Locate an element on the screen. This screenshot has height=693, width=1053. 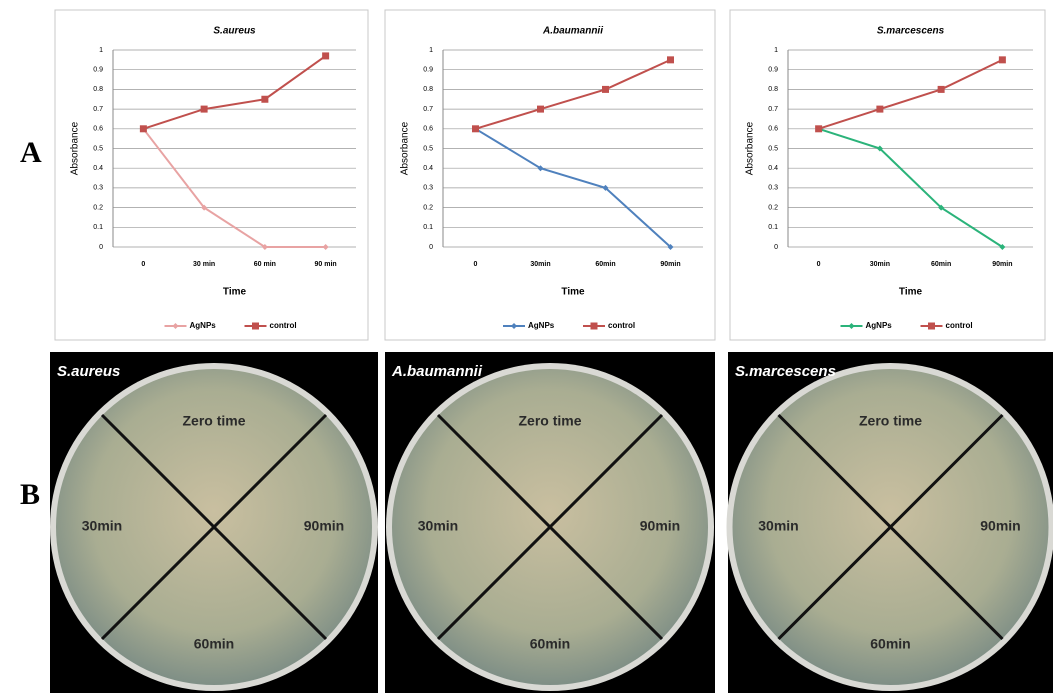
panel-label: B is located at coordinates (30, 494).